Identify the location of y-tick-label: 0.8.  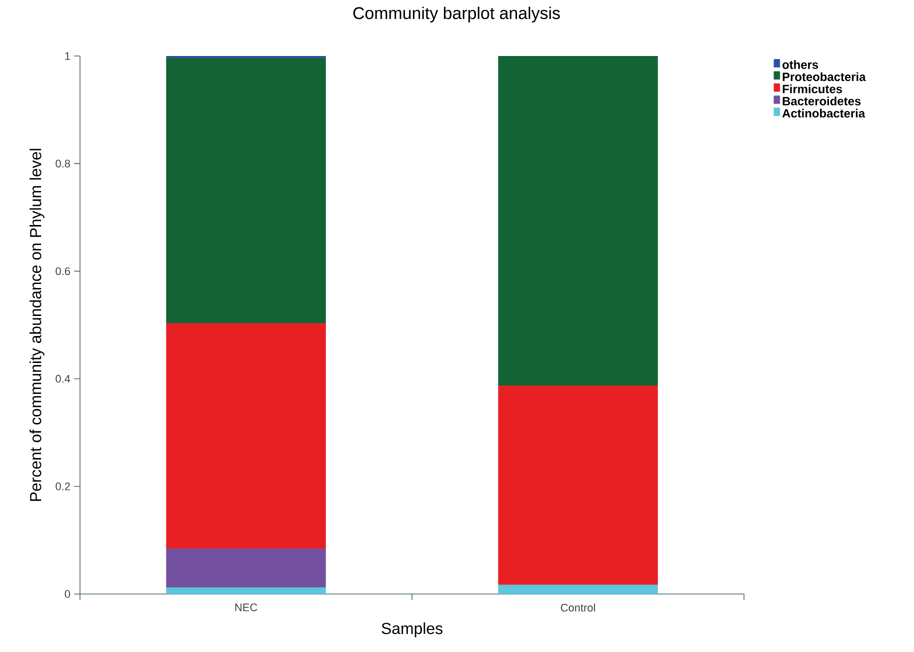
(63, 164).